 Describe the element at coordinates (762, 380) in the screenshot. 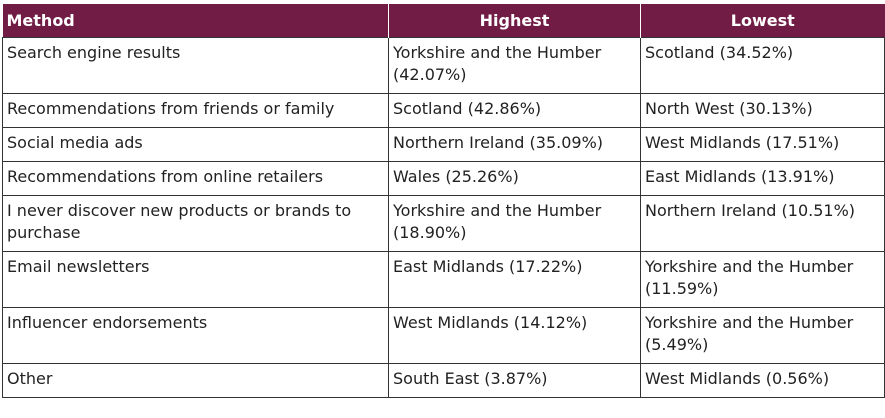

I see `table-cell: West Midlands (0.56%)` at that location.